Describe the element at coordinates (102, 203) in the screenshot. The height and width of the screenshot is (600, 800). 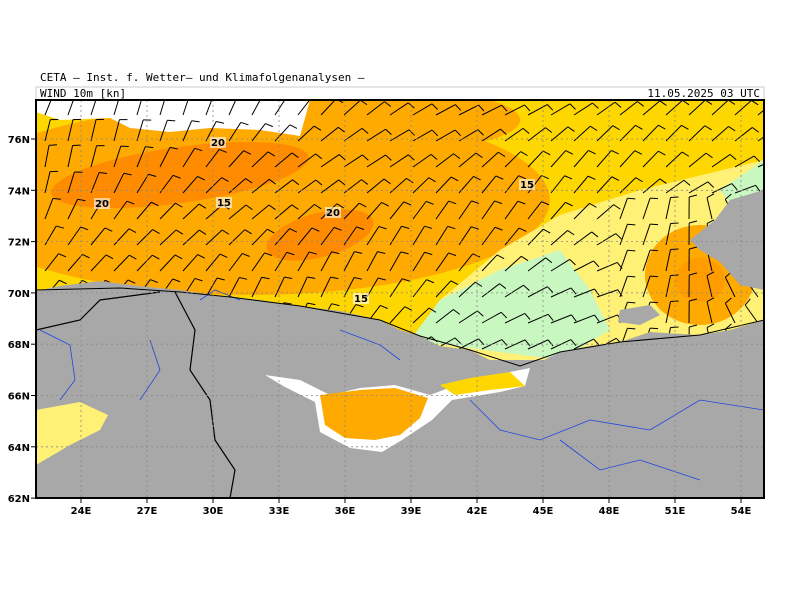
I see `contour-label-bg` at that location.